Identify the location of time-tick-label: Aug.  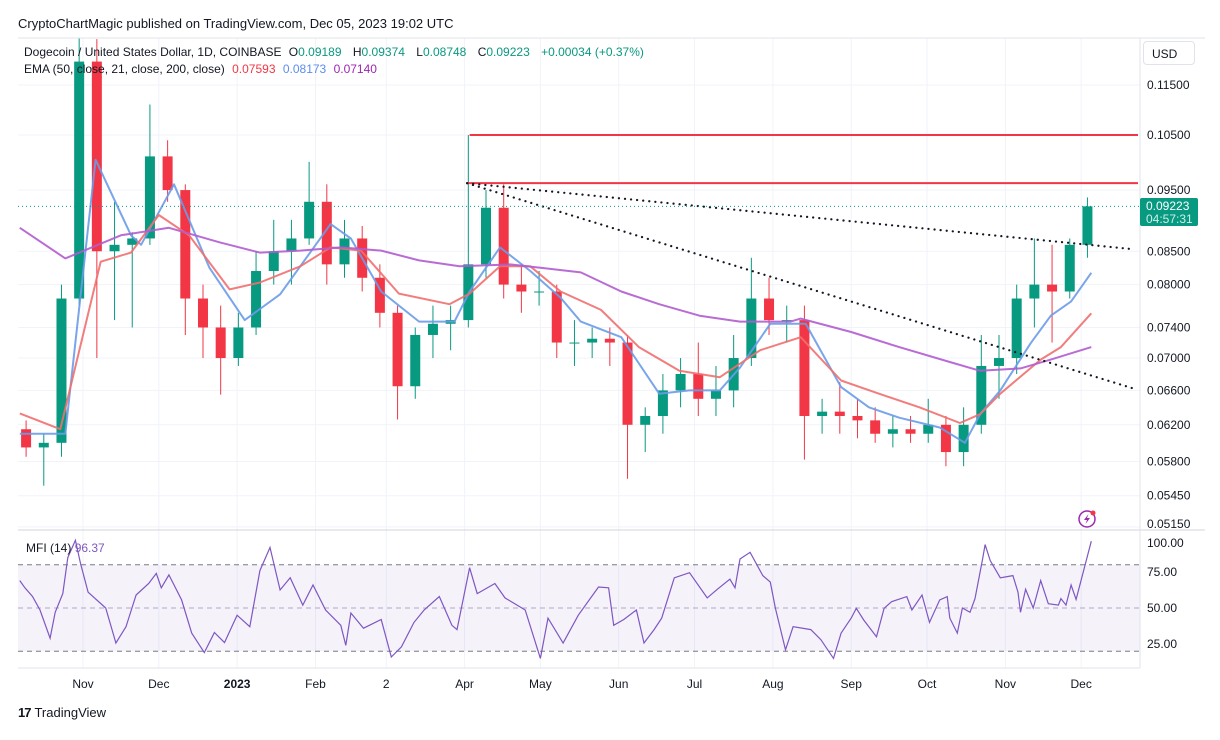
(772, 684).